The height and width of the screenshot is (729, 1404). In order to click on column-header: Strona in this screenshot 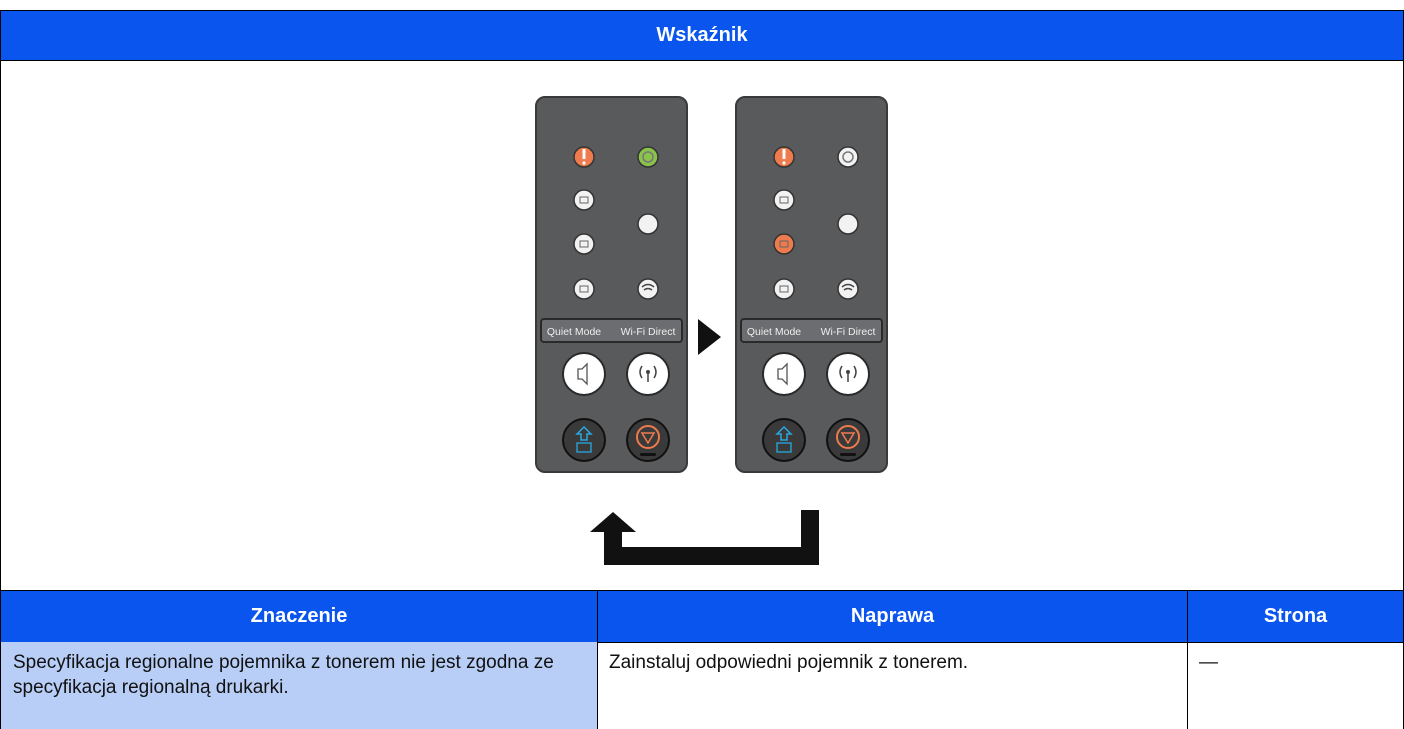, I will do `click(1295, 616)`.